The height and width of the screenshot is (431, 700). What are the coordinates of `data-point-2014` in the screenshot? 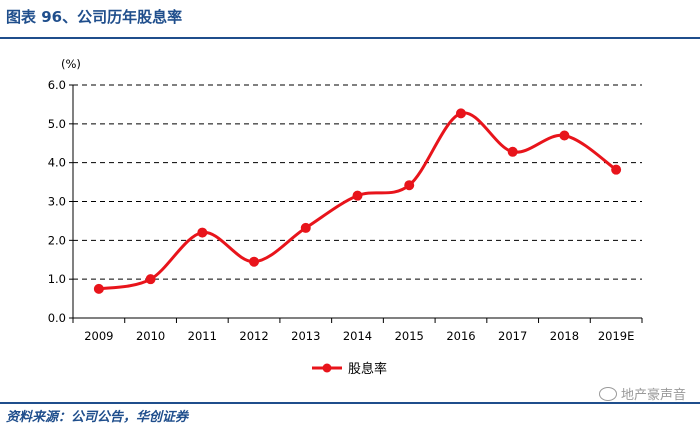 It's located at (357, 195).